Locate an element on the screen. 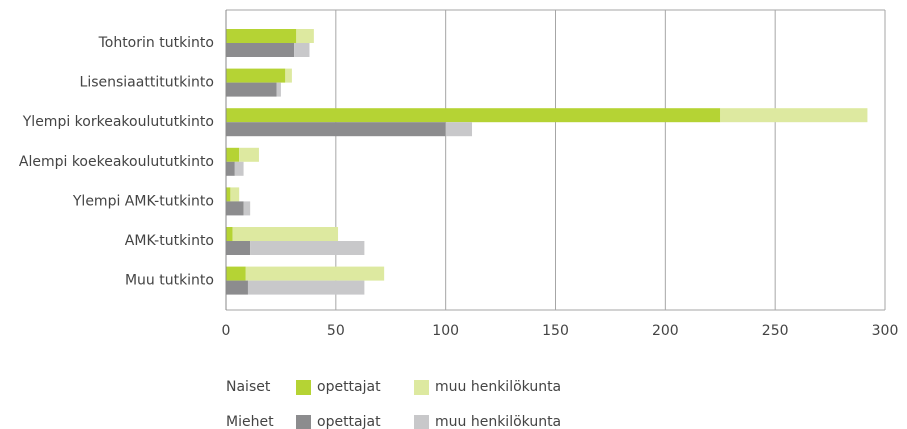 The image size is (907, 429). y-tick-label: Muu tutkinto is located at coordinates (169, 281).